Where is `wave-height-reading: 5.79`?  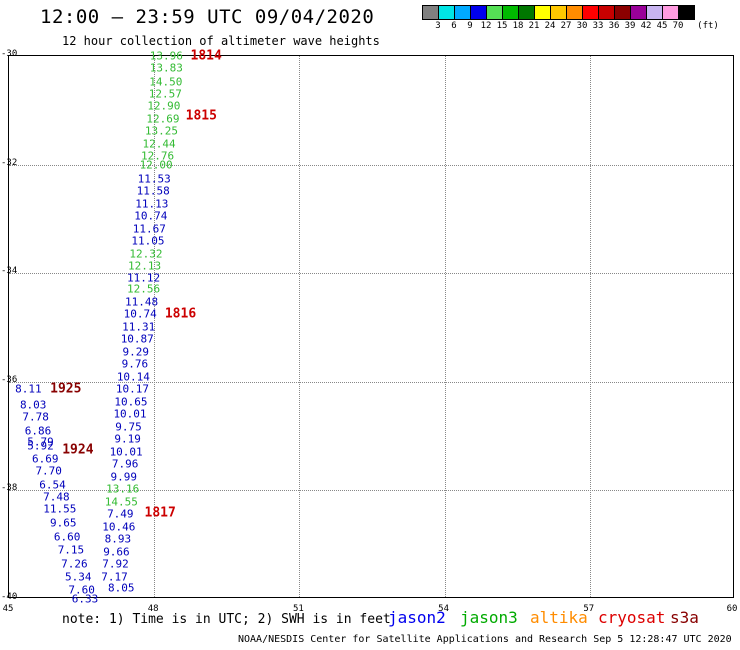
wave-height-reading: 5.79 is located at coordinates (40, 442).